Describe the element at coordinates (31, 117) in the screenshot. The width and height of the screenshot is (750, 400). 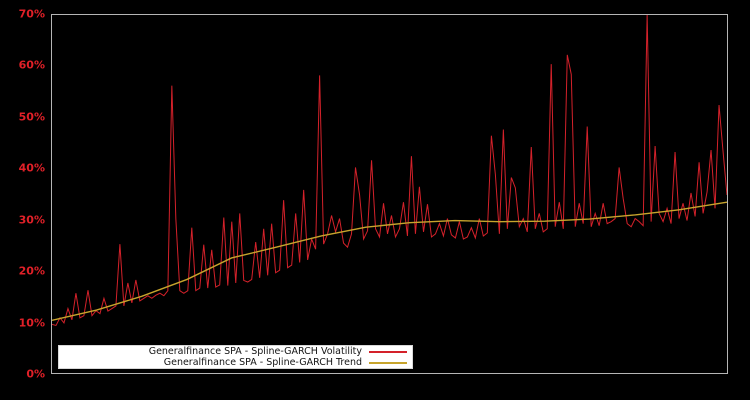
I see `y-axis-tick-label: 50%` at that location.